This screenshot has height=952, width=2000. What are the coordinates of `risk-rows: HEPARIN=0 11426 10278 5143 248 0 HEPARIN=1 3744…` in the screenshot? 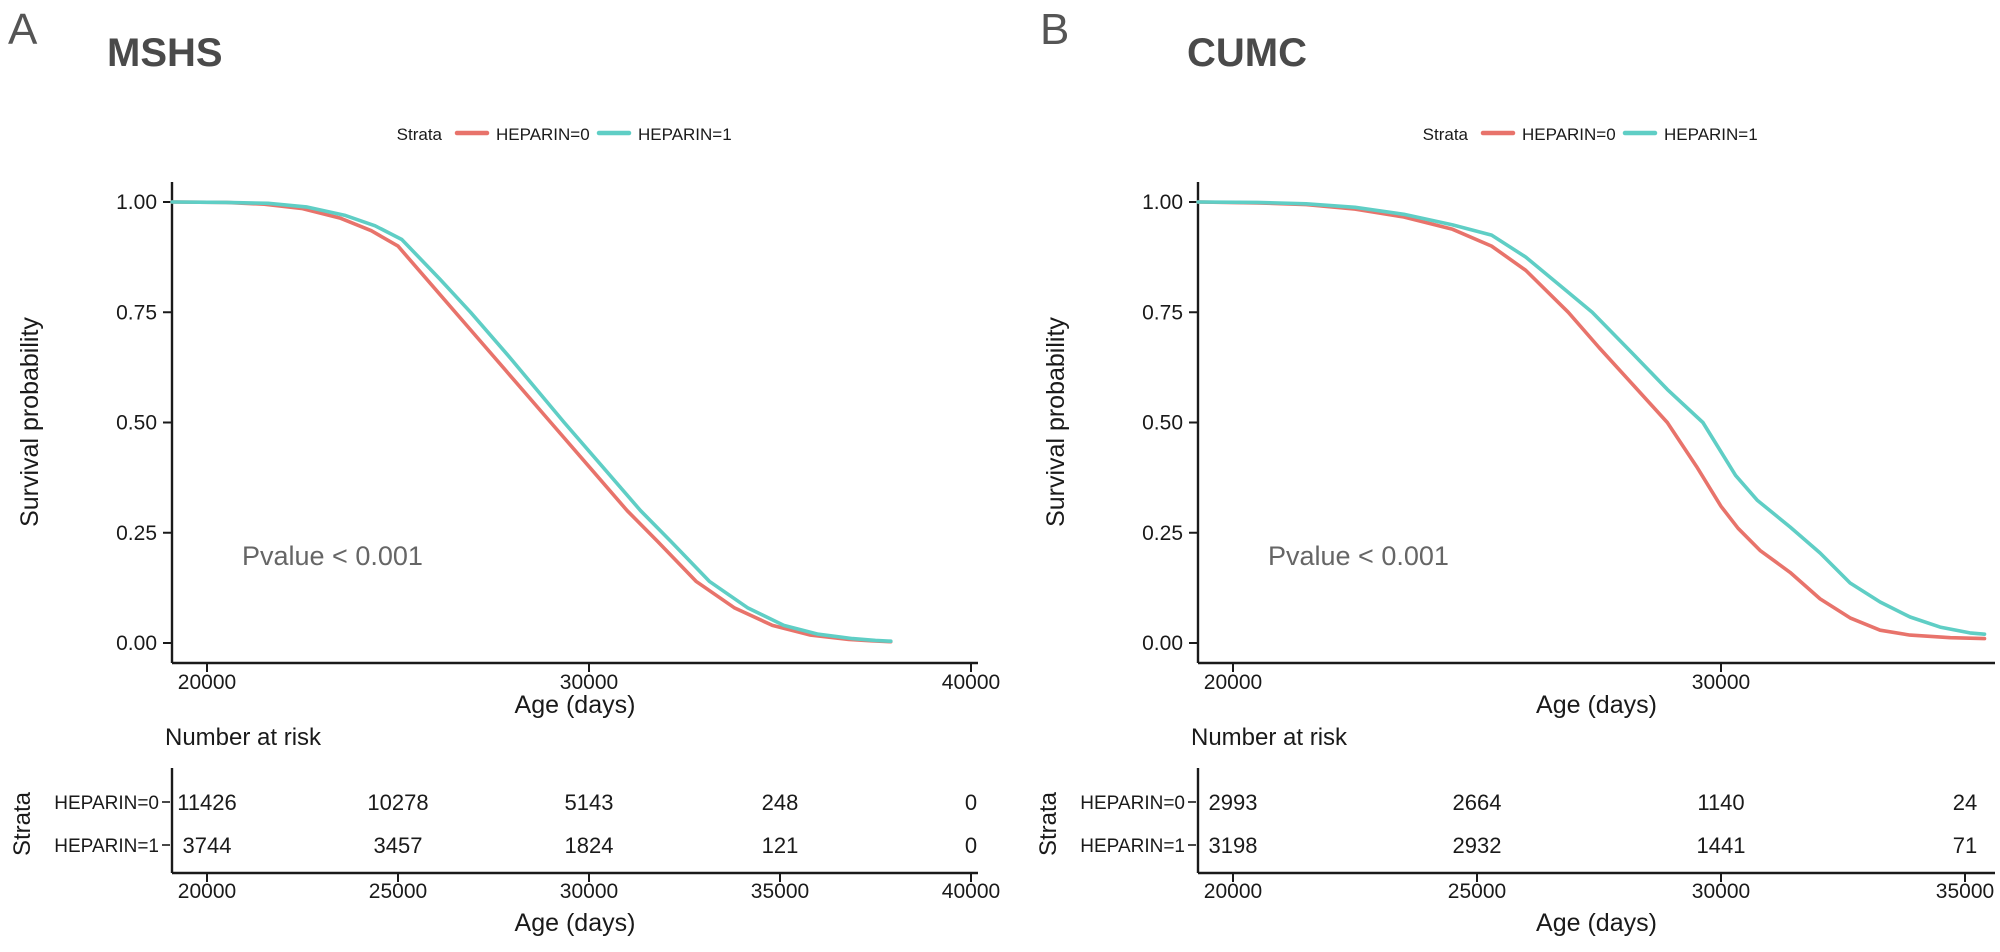 It's located at (515, 824).